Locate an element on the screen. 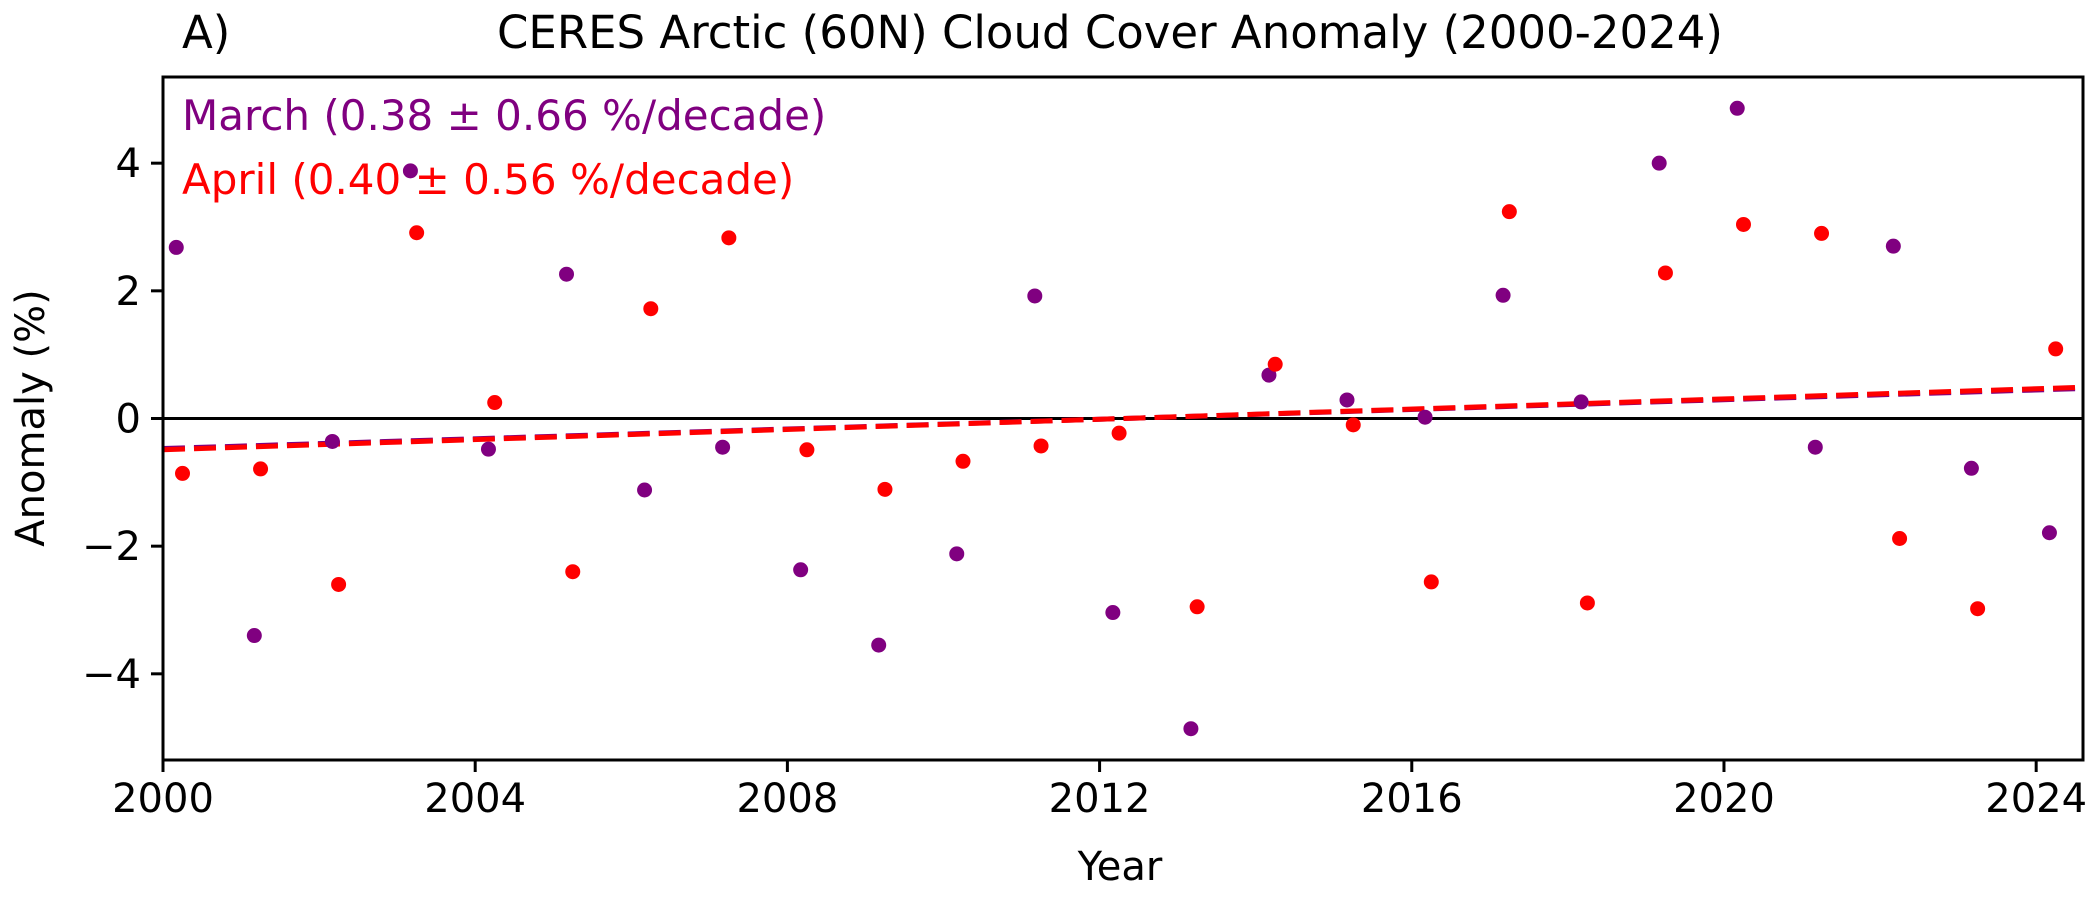  trend-line-april is located at coordinates (1123, 418).